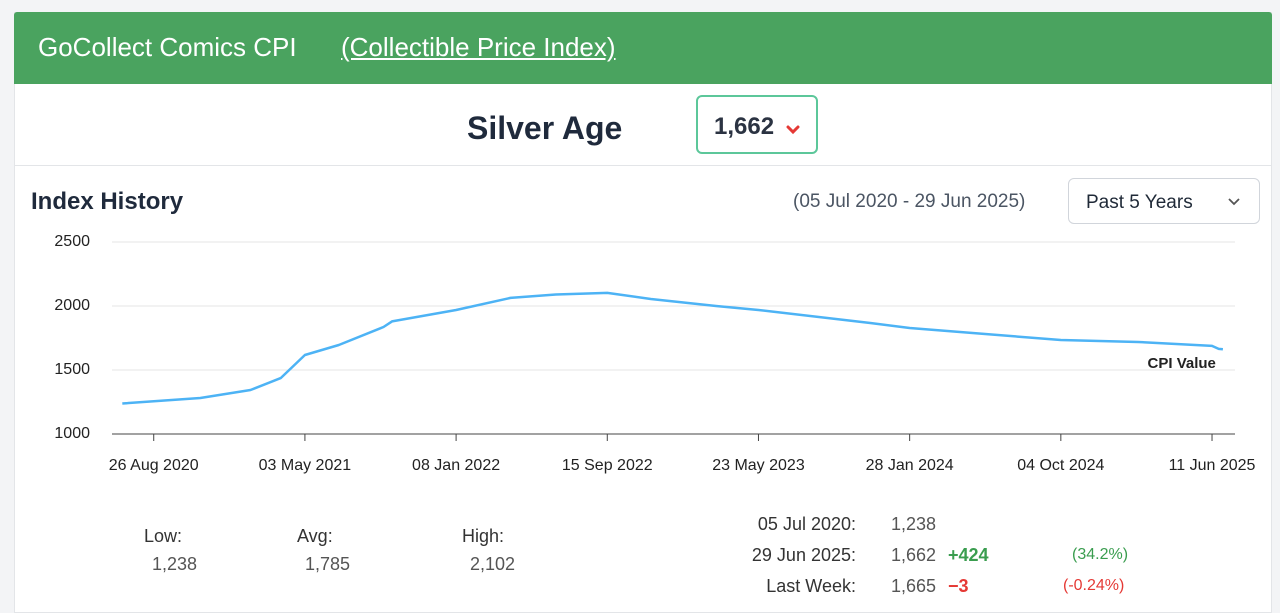 The image size is (1280, 613). Describe the element at coordinates (1100, 554) in the screenshot. I see `change-percent: (34.2%)` at that location.